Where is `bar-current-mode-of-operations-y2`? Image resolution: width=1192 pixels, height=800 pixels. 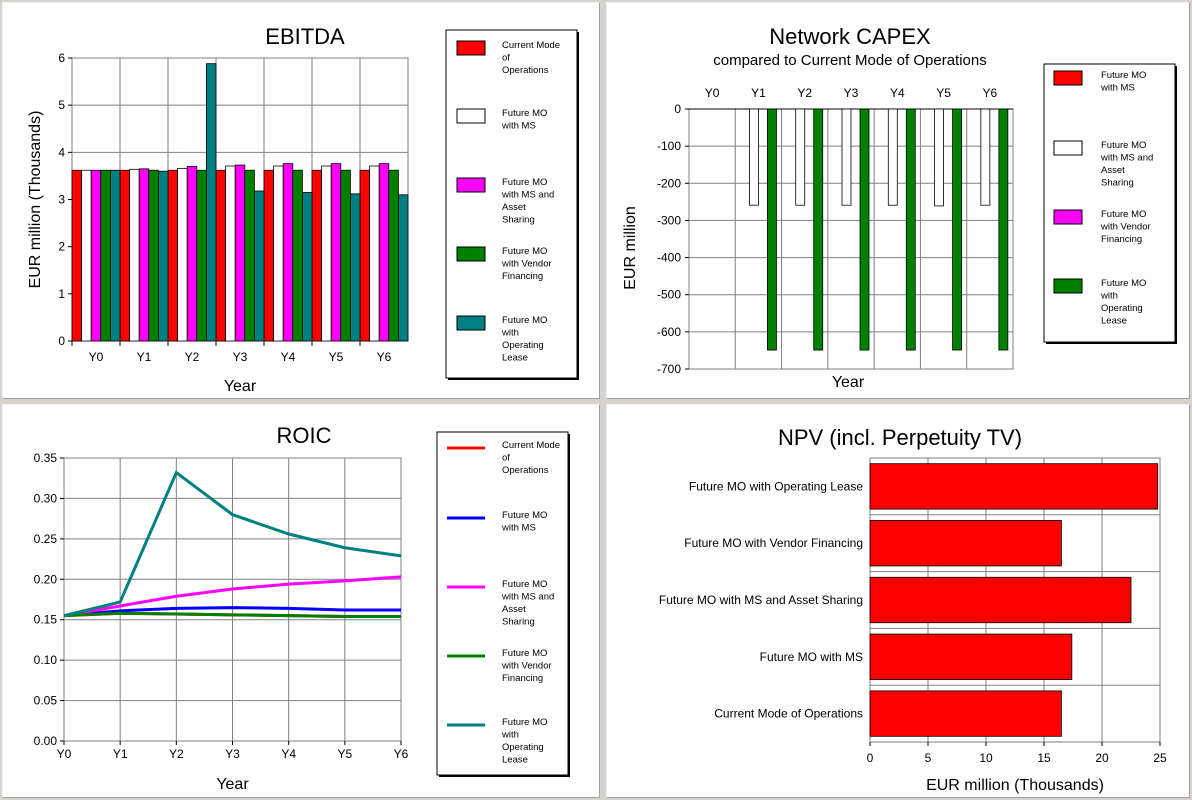
bar-current-mode-of-operations-y2 is located at coordinates (173, 255).